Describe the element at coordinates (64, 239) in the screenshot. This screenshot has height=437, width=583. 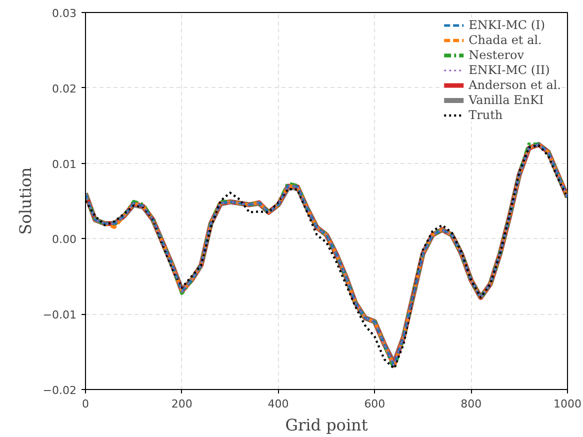
I see `y-tick-label: 0.00` at that location.